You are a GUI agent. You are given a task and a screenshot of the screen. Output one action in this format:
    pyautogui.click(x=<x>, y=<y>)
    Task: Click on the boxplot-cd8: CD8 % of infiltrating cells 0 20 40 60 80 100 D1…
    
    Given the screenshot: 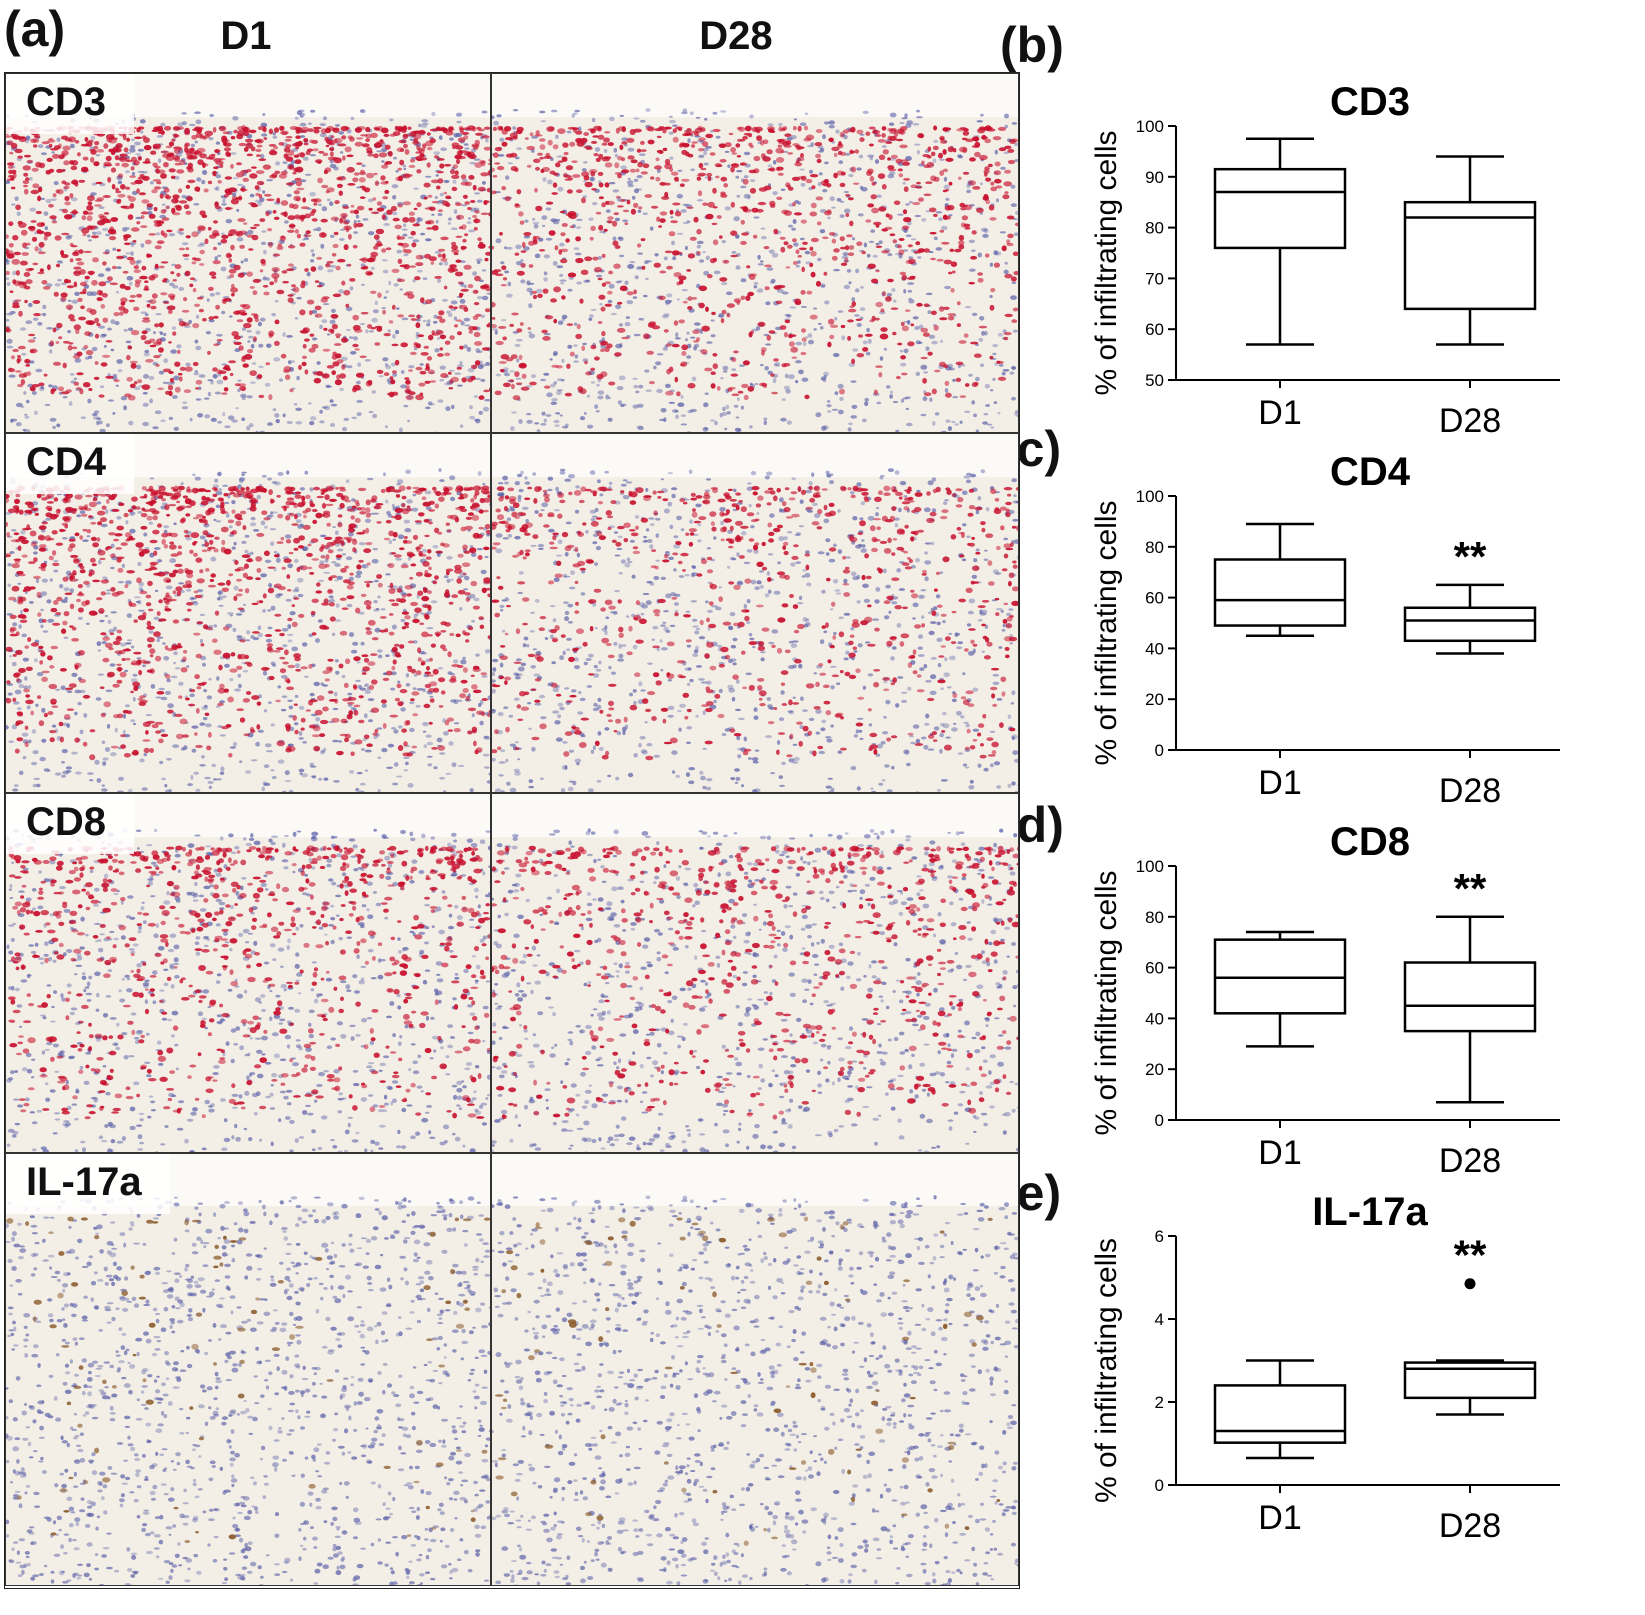 What is the action you would take?
    pyautogui.click(x=1325, y=997)
    